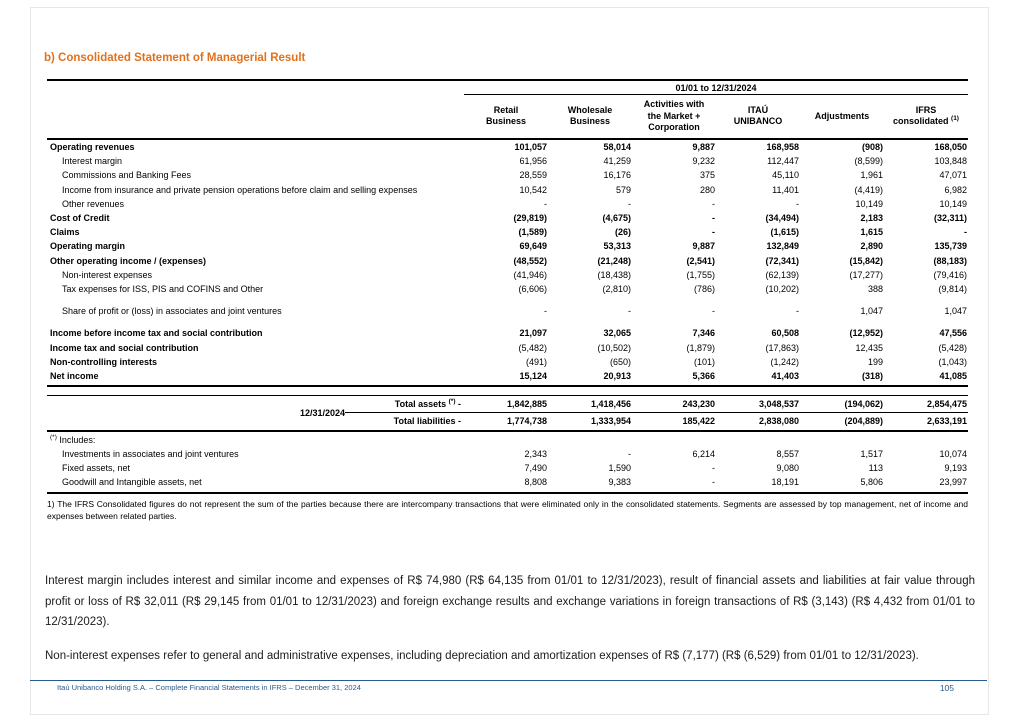 The height and width of the screenshot is (720, 1019). What do you see at coordinates (952, 361) in the screenshot?
I see `row-value: (1,043)` at bounding box center [952, 361].